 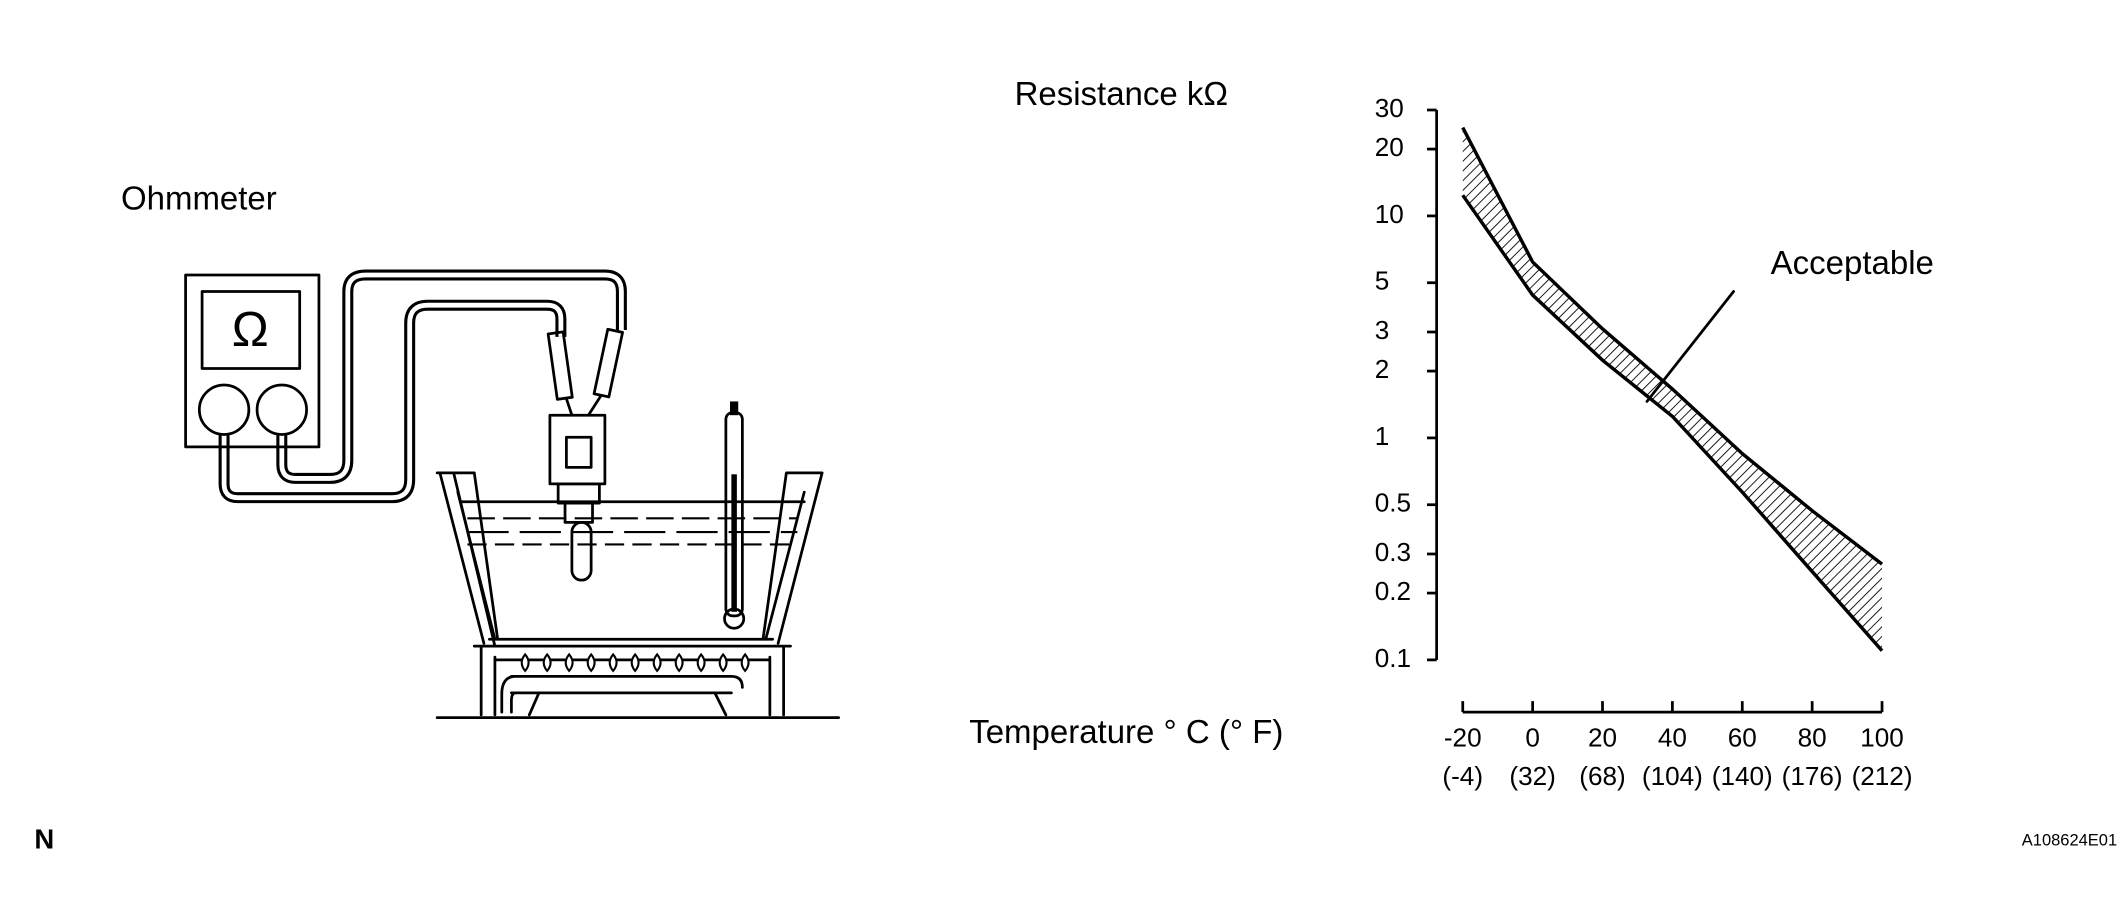 What do you see at coordinates (2069, 841) in the screenshot?
I see `footer-right: A108624E01` at bounding box center [2069, 841].